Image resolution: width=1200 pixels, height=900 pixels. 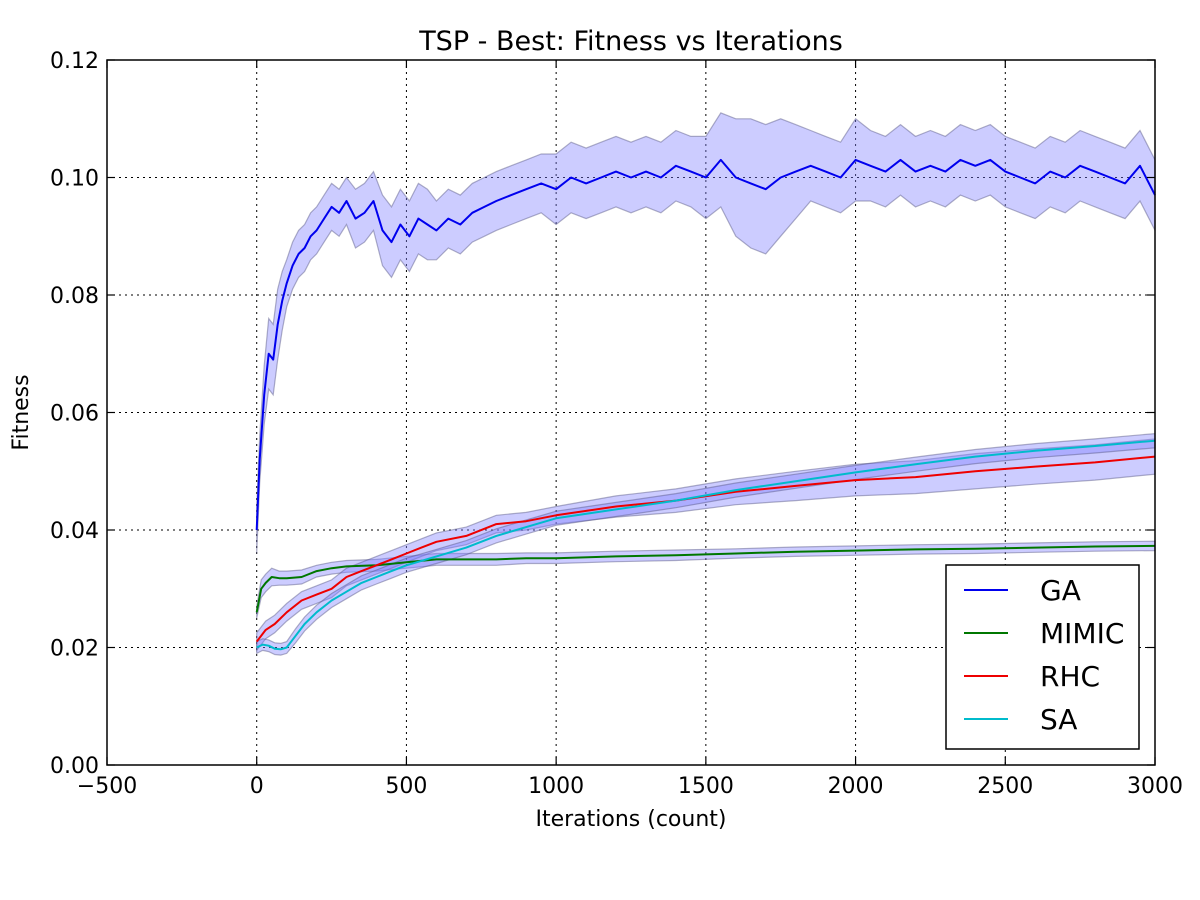 I want to click on legend-label-ga: GA, so click(x=1060, y=590).